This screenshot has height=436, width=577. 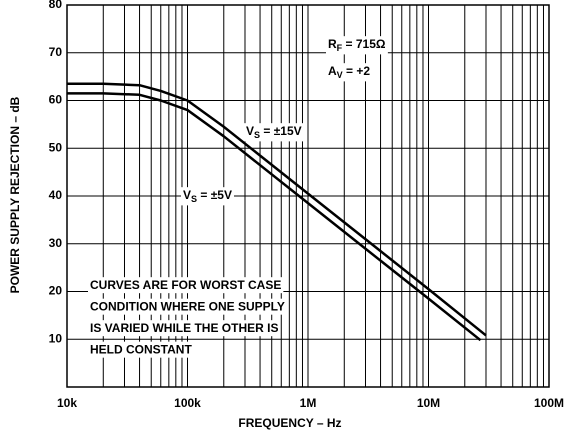 I want to click on label: VS = ±15V, so click(x=274, y=132).